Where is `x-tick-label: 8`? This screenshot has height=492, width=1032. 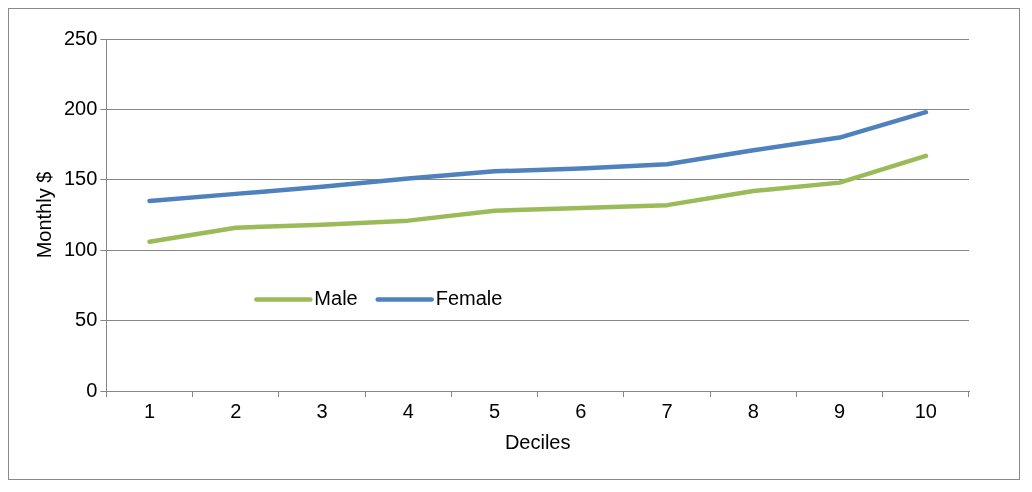 x-tick-label: 8 is located at coordinates (753, 410).